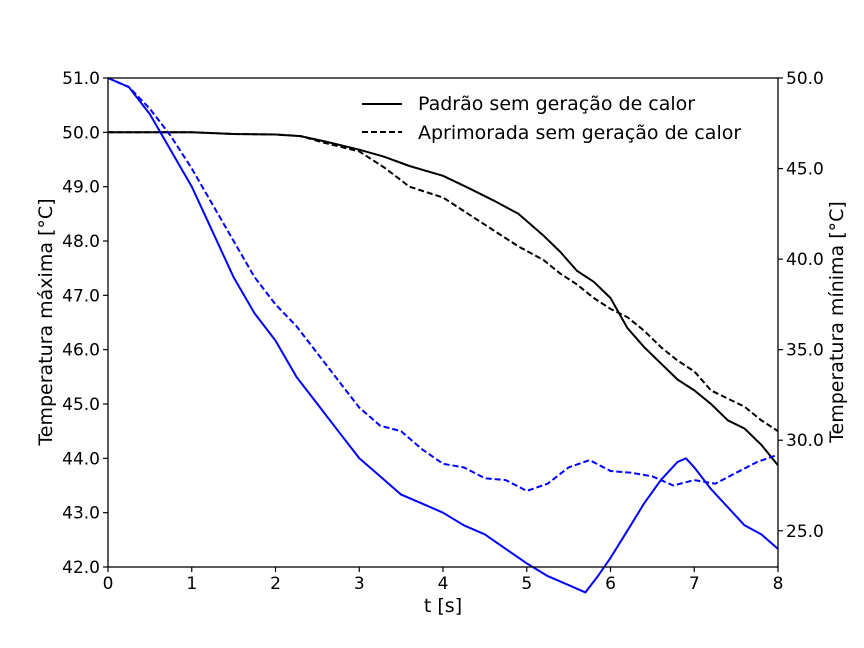  I want to click on x-axis: 0 1 2 3 4 5 6 7 8, so click(443, 580).